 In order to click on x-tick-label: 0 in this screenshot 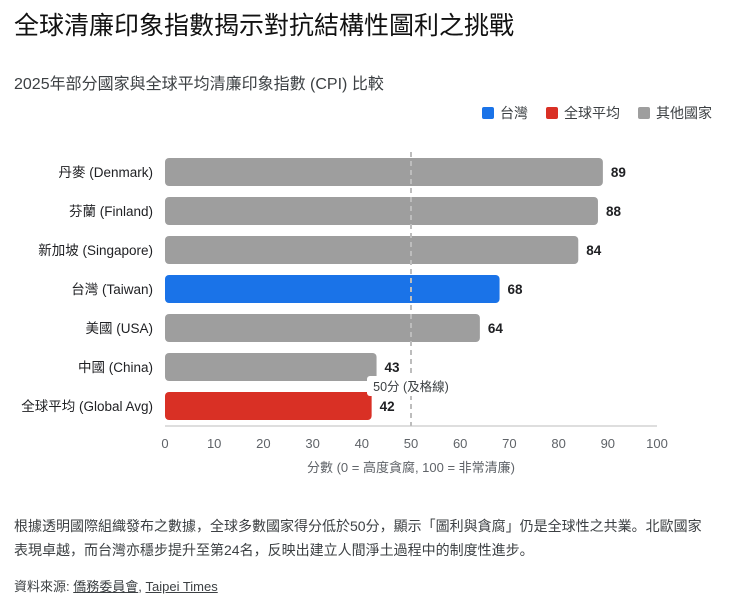, I will do `click(164, 443)`.